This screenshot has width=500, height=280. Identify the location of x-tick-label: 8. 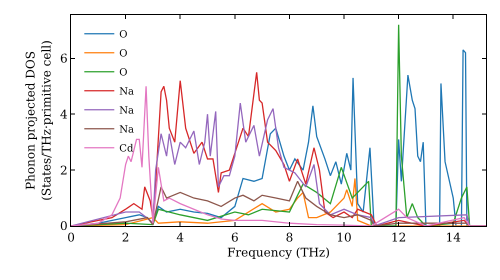
(290, 237).